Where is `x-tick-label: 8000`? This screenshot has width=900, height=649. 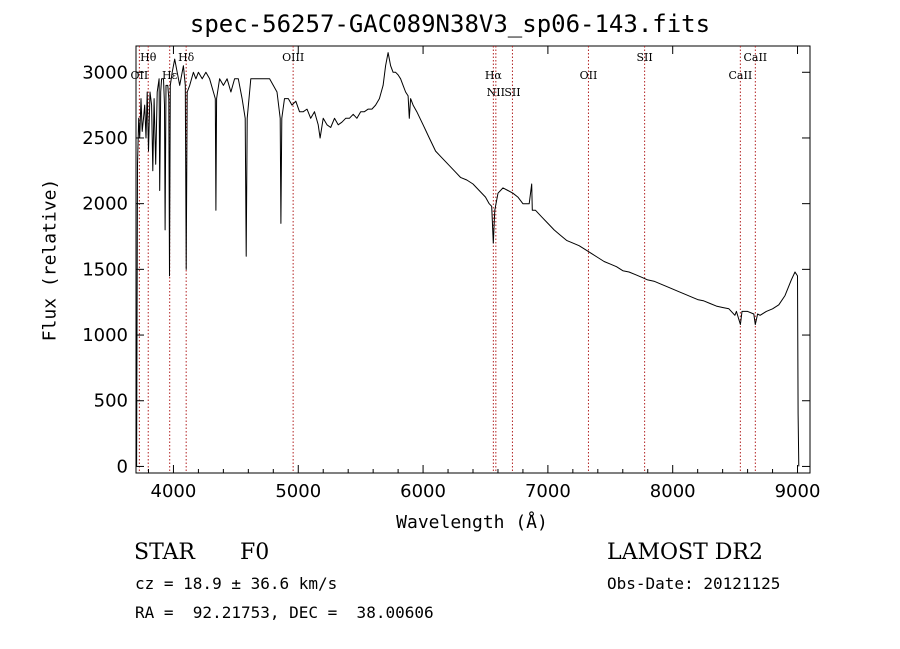 x-tick-label: 8000 is located at coordinates (673, 491).